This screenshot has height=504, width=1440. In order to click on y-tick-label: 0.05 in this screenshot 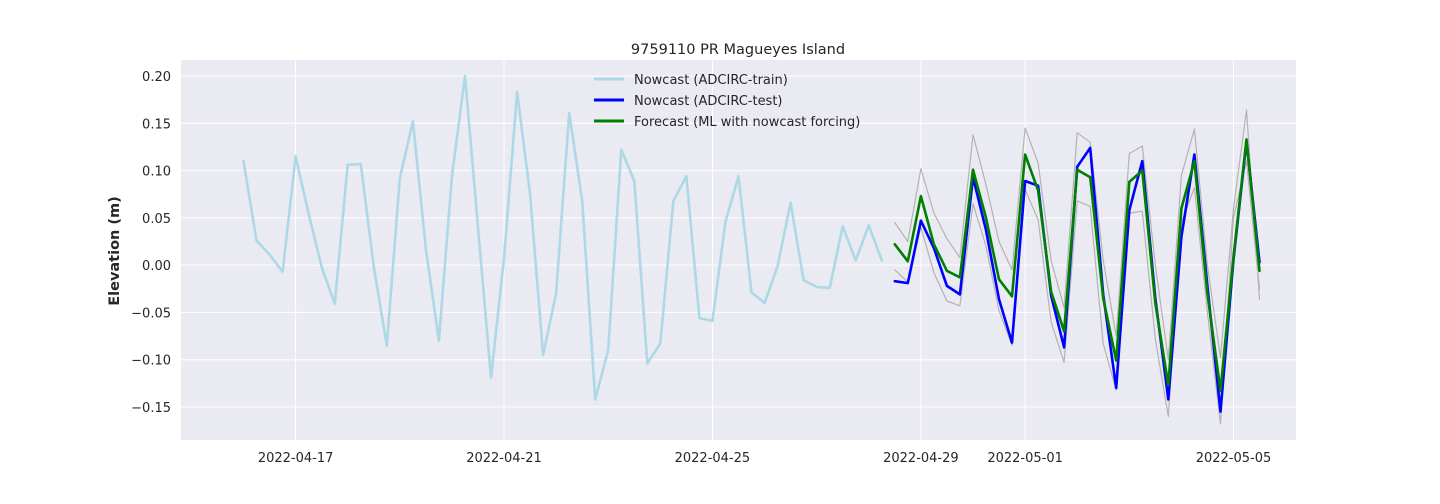, I will do `click(156, 219)`.